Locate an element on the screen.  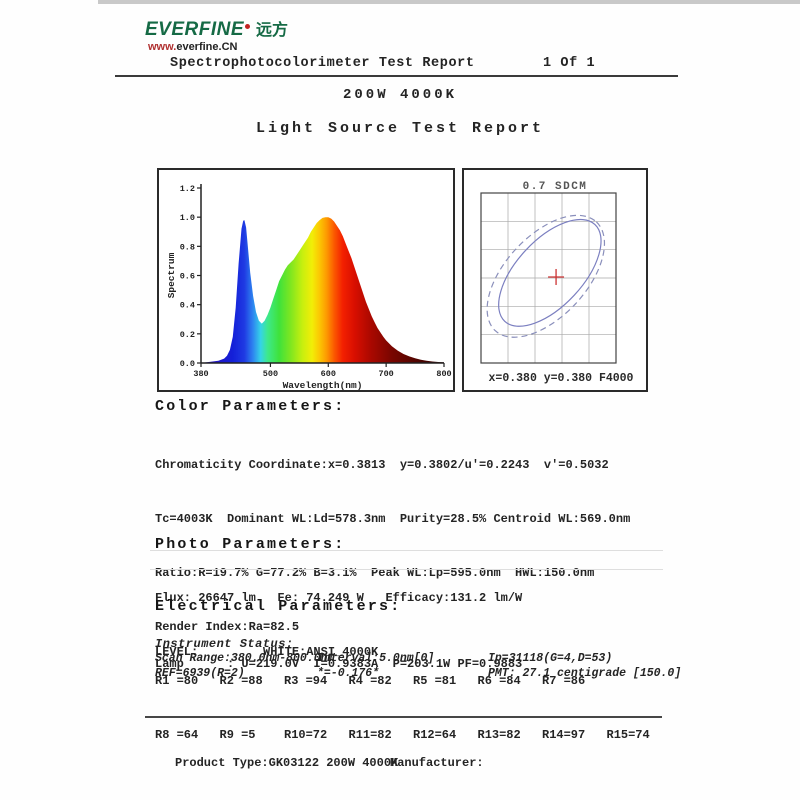
interval-value: Interval:5.0nm[0] is located at coordinates (376, 658).